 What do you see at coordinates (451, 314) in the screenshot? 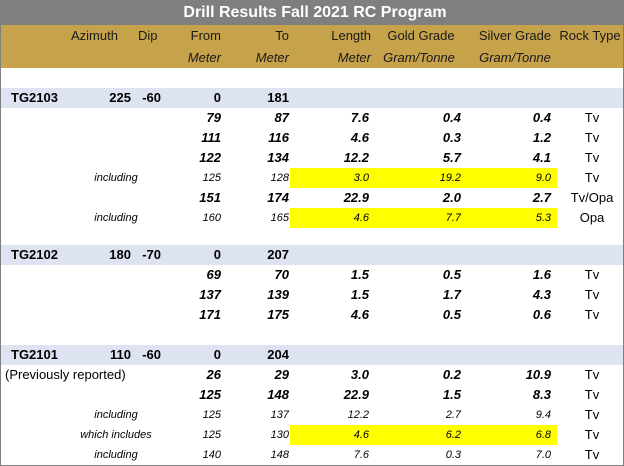
I see `gold-grade: 0.5` at bounding box center [451, 314].